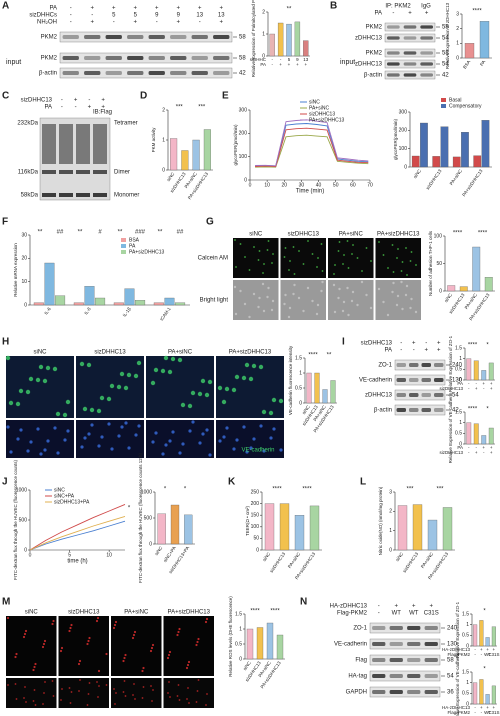 This screenshot has width=500, height=716. Describe the element at coordinates (77, 535) in the screenshot. I see `line-series` at that location.